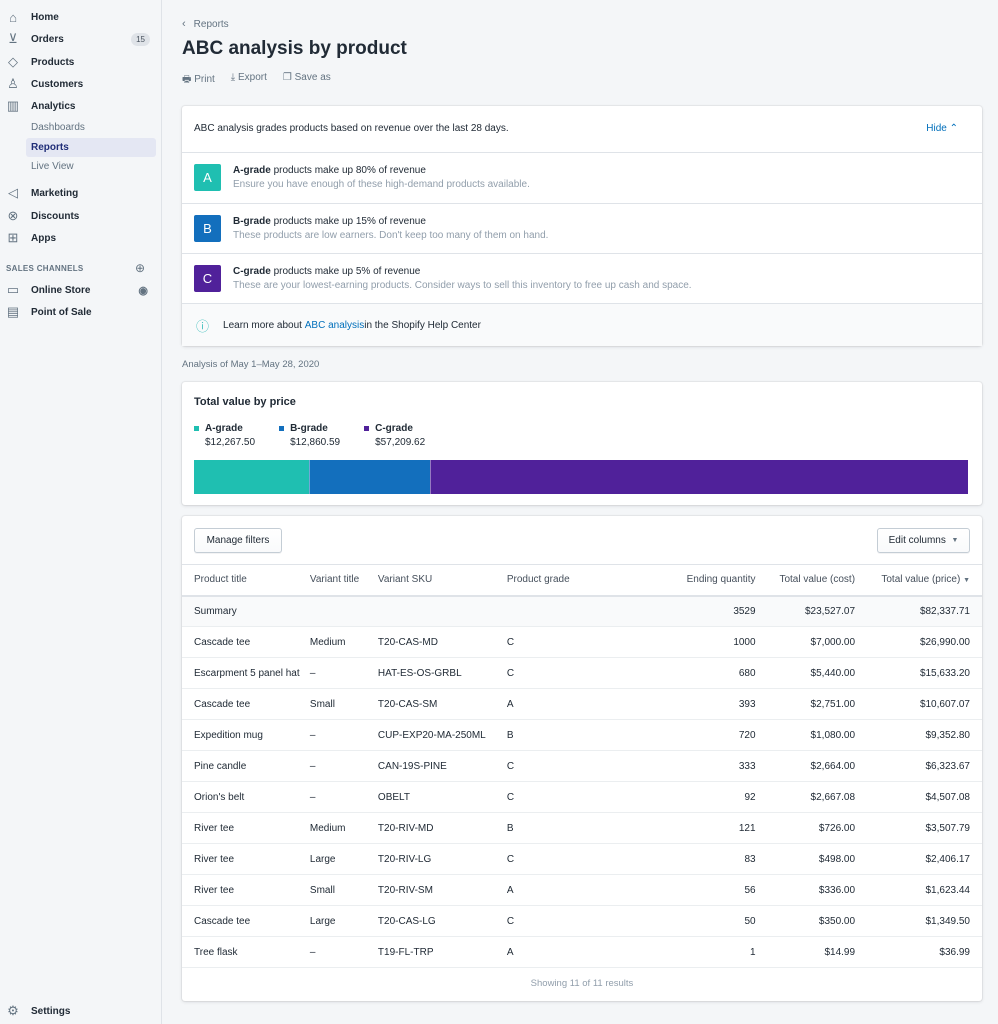 The height and width of the screenshot is (1024, 998). What do you see at coordinates (687, 642) in the screenshot?
I see `ending-quantity: 1000` at bounding box center [687, 642].